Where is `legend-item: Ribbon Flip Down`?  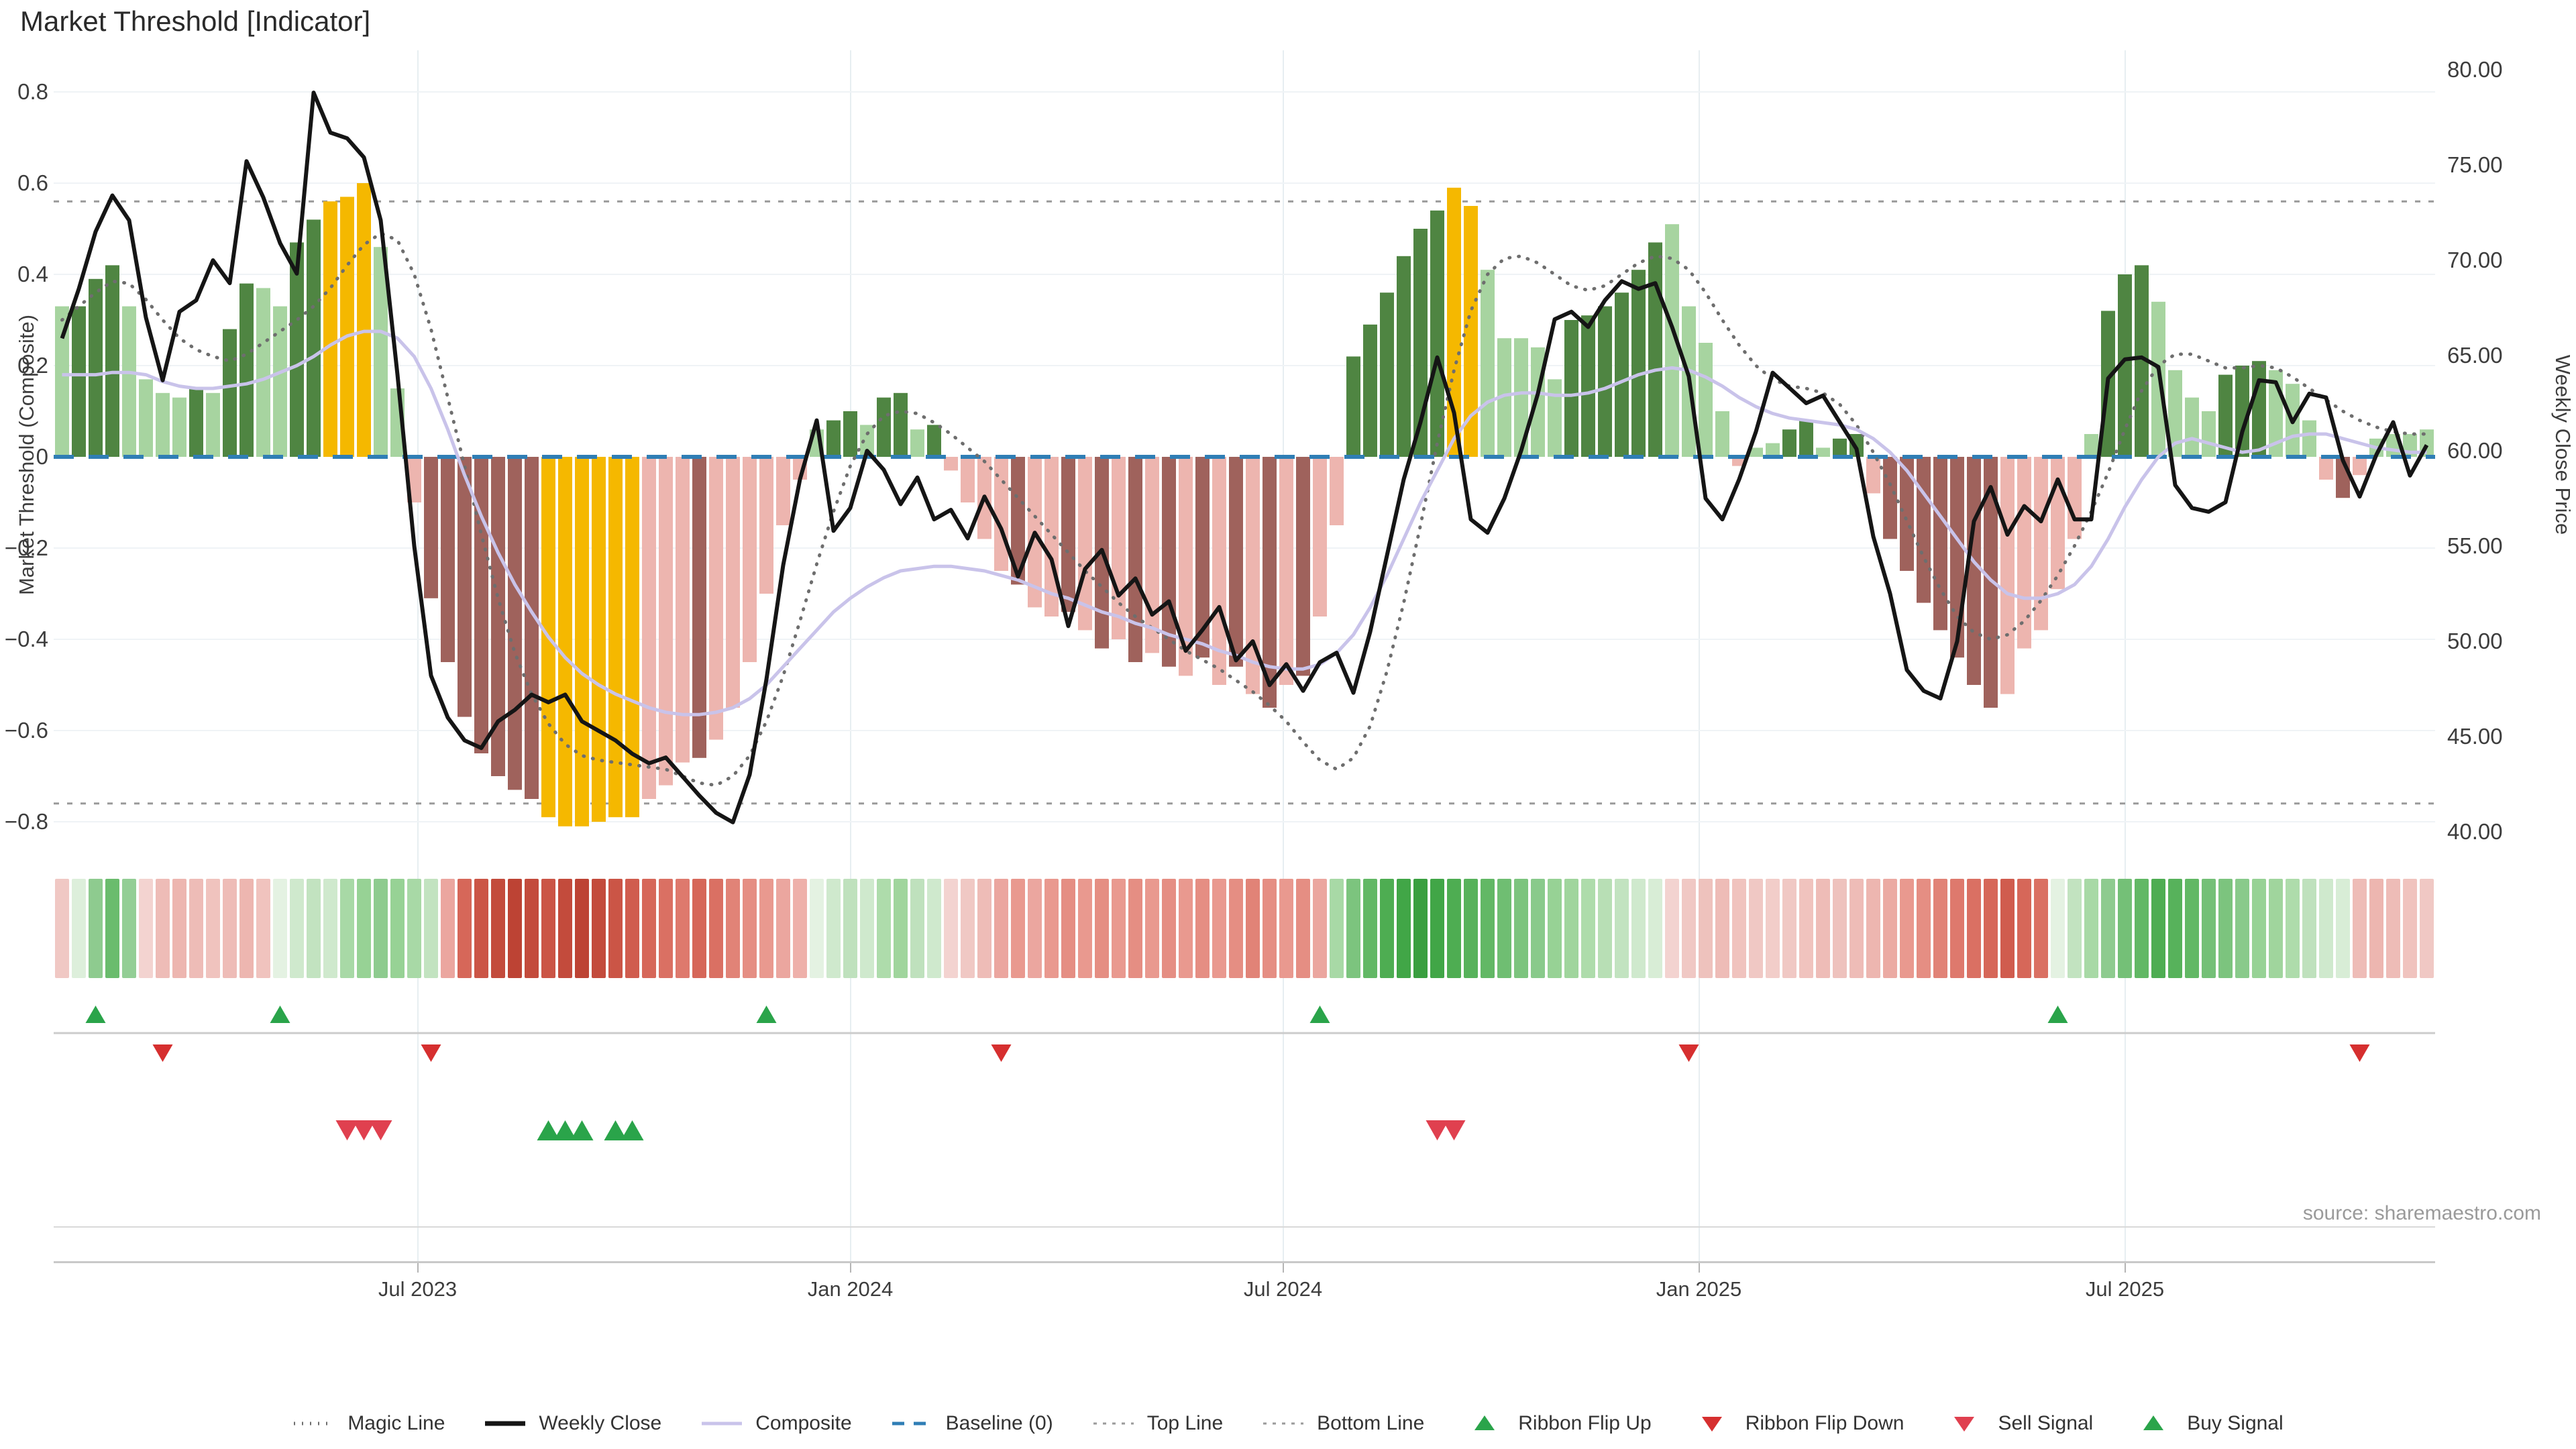
legend-item: Ribbon Flip Down is located at coordinates (1797, 1423).